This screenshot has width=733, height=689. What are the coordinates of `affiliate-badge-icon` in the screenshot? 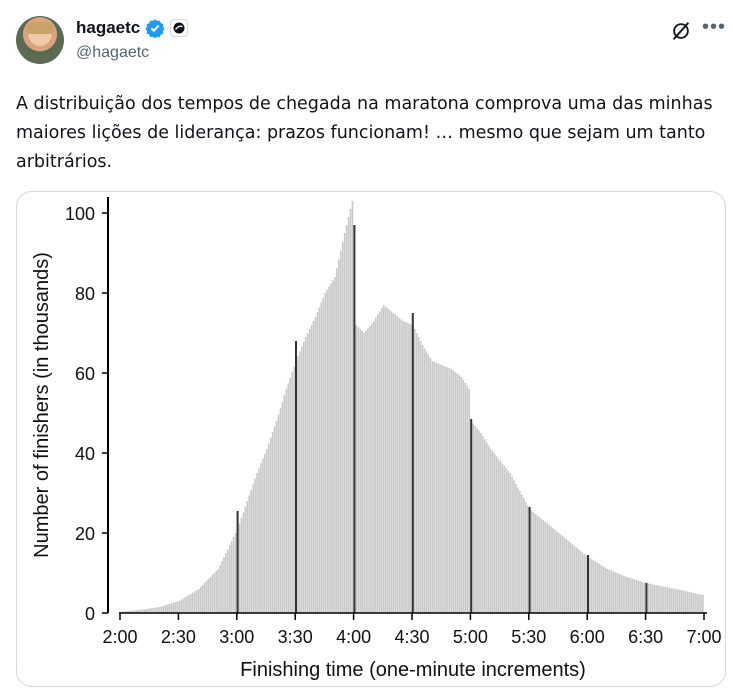 It's located at (179, 28).